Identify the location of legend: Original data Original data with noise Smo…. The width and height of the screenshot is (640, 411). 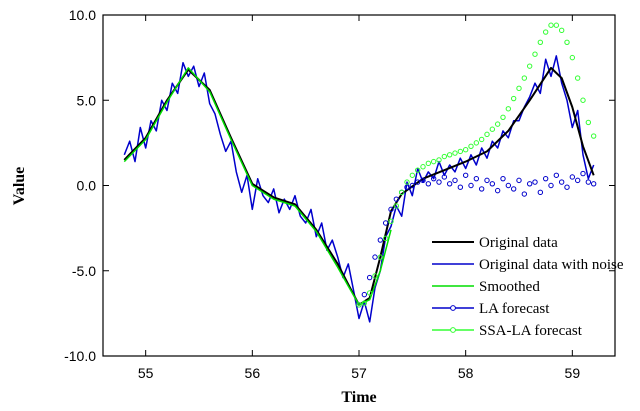
(528, 287).